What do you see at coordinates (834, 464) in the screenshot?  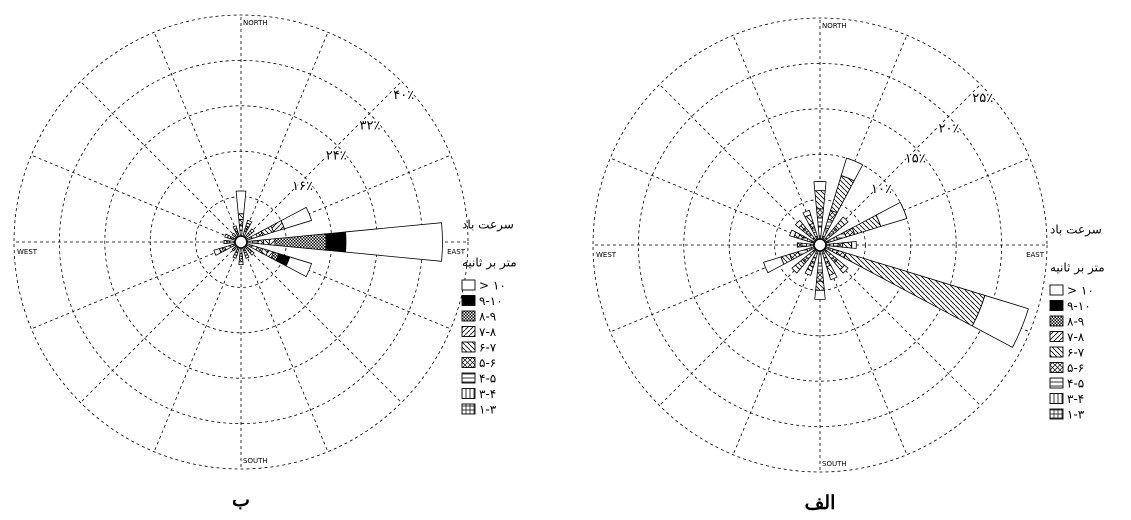 I see `direction-label: SOUTH` at bounding box center [834, 464].